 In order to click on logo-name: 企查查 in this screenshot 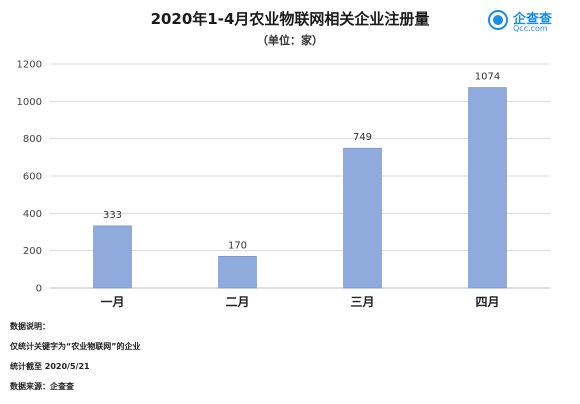, I will do `click(533, 19)`.